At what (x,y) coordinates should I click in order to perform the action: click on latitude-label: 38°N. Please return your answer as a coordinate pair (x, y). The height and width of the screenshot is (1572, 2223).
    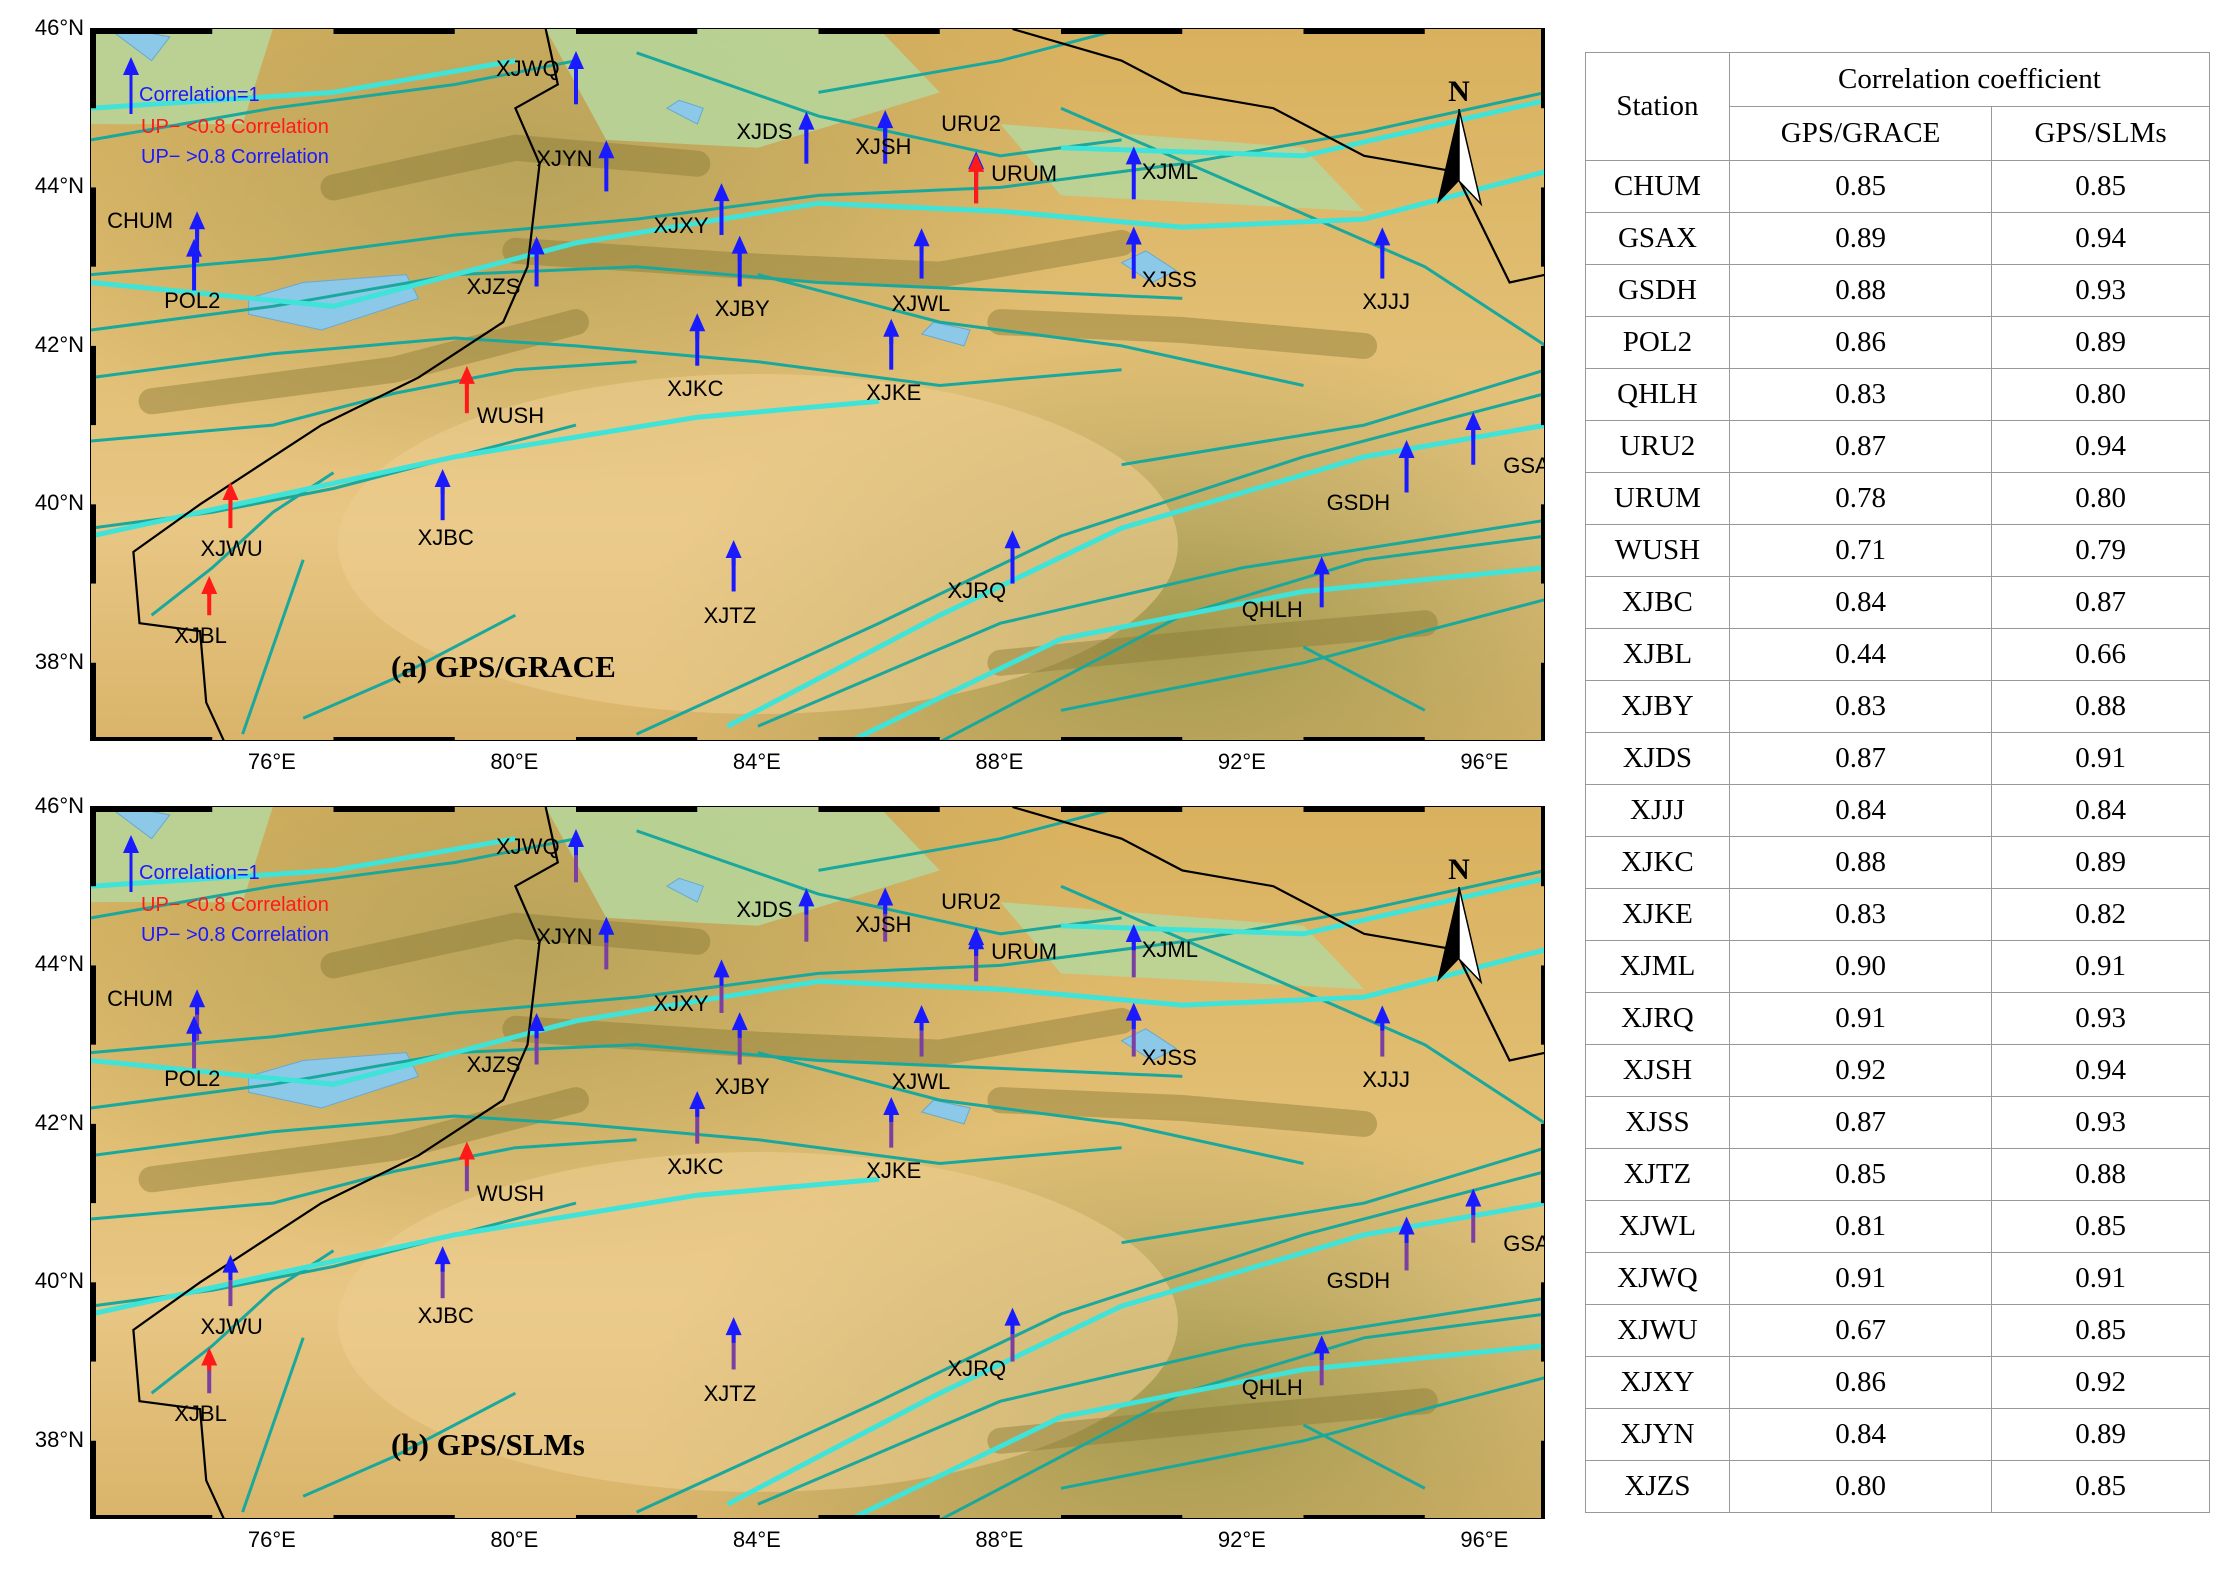
    Looking at the image, I should click on (59, 1439).